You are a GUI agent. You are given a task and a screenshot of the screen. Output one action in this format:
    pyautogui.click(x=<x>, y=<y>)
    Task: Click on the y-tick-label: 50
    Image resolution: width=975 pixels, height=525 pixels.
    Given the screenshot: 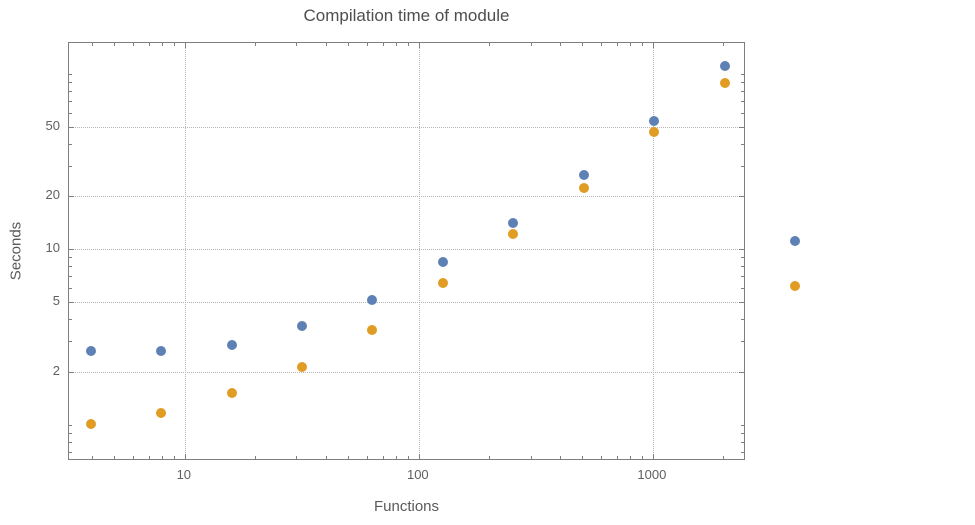 What is the action you would take?
    pyautogui.click(x=52, y=125)
    